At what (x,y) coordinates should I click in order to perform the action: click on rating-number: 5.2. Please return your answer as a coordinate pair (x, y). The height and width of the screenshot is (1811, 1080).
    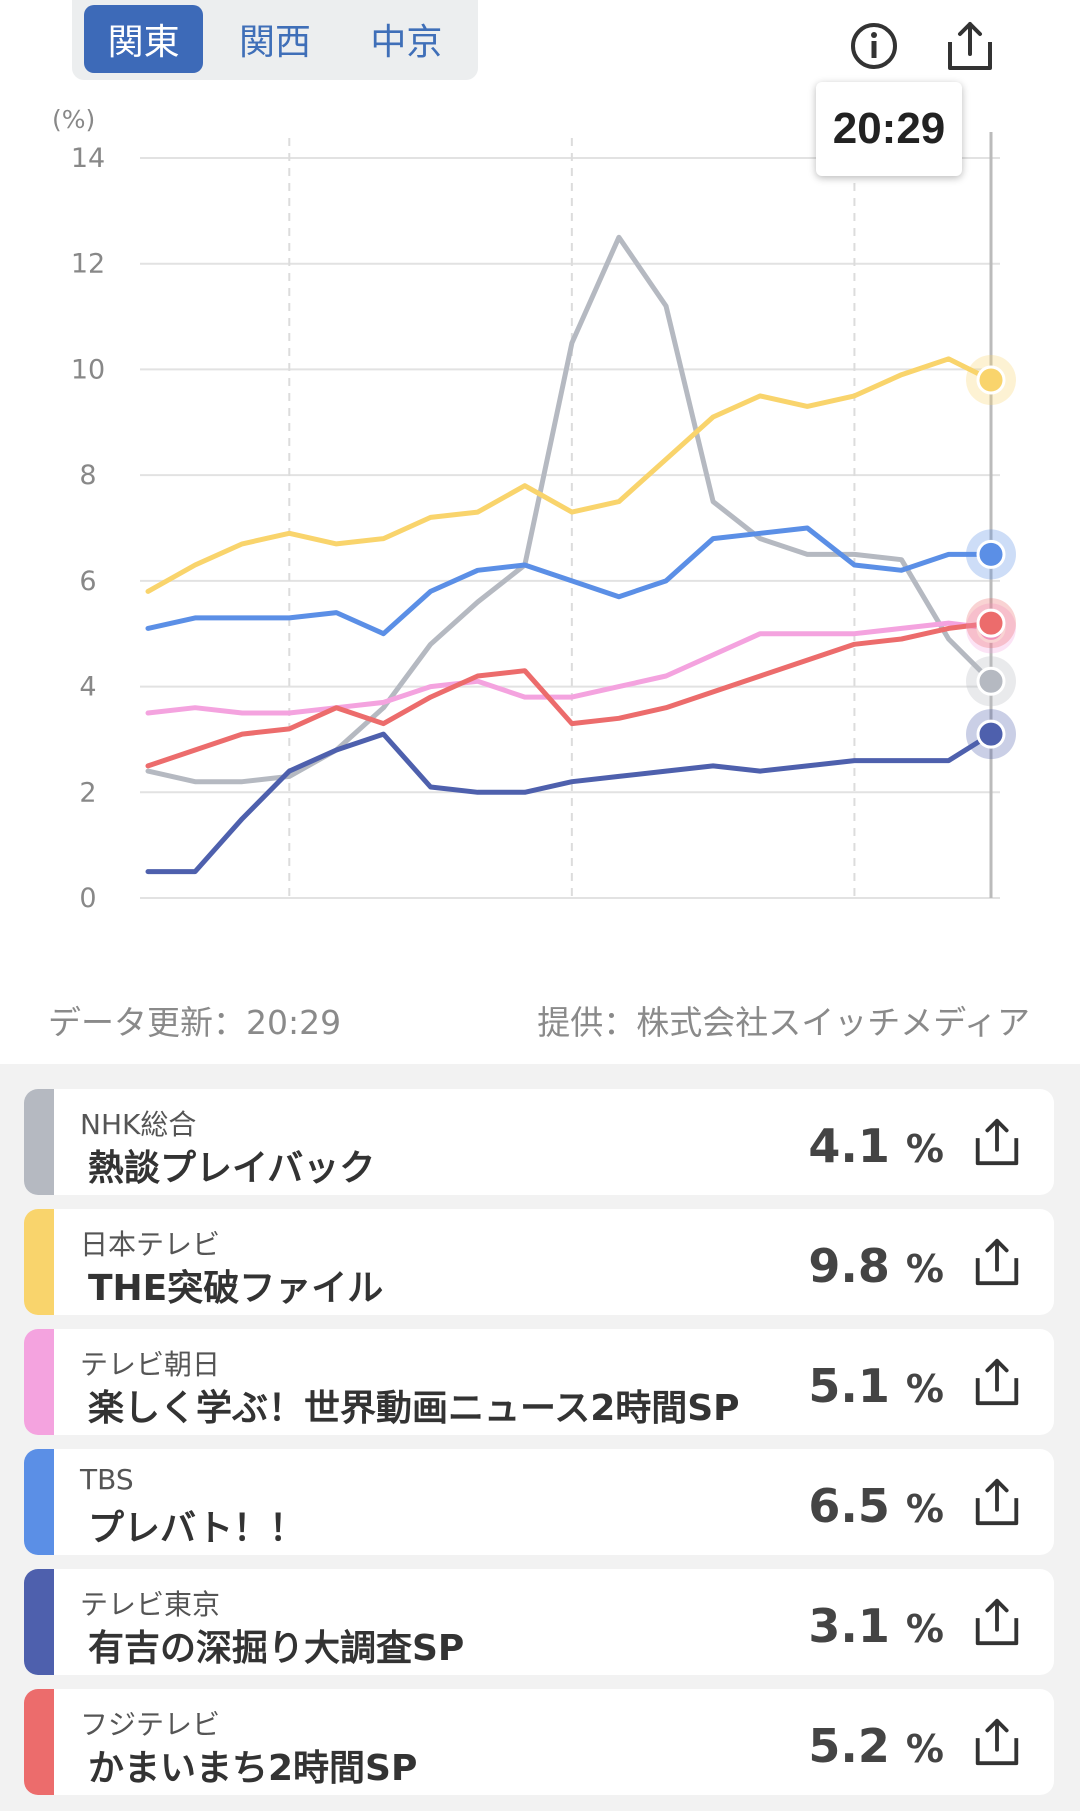
    Looking at the image, I should click on (849, 1746).